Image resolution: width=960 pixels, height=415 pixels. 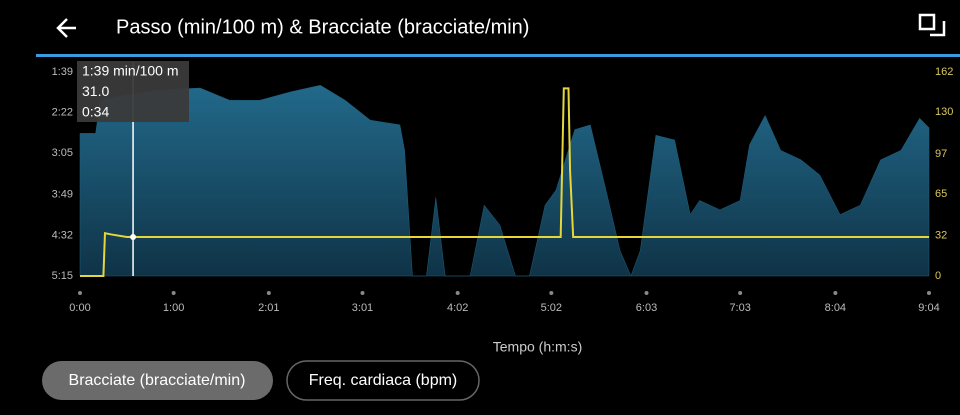 What do you see at coordinates (944, 72) in the screenshot?
I see `y2-tick-label: 162` at bounding box center [944, 72].